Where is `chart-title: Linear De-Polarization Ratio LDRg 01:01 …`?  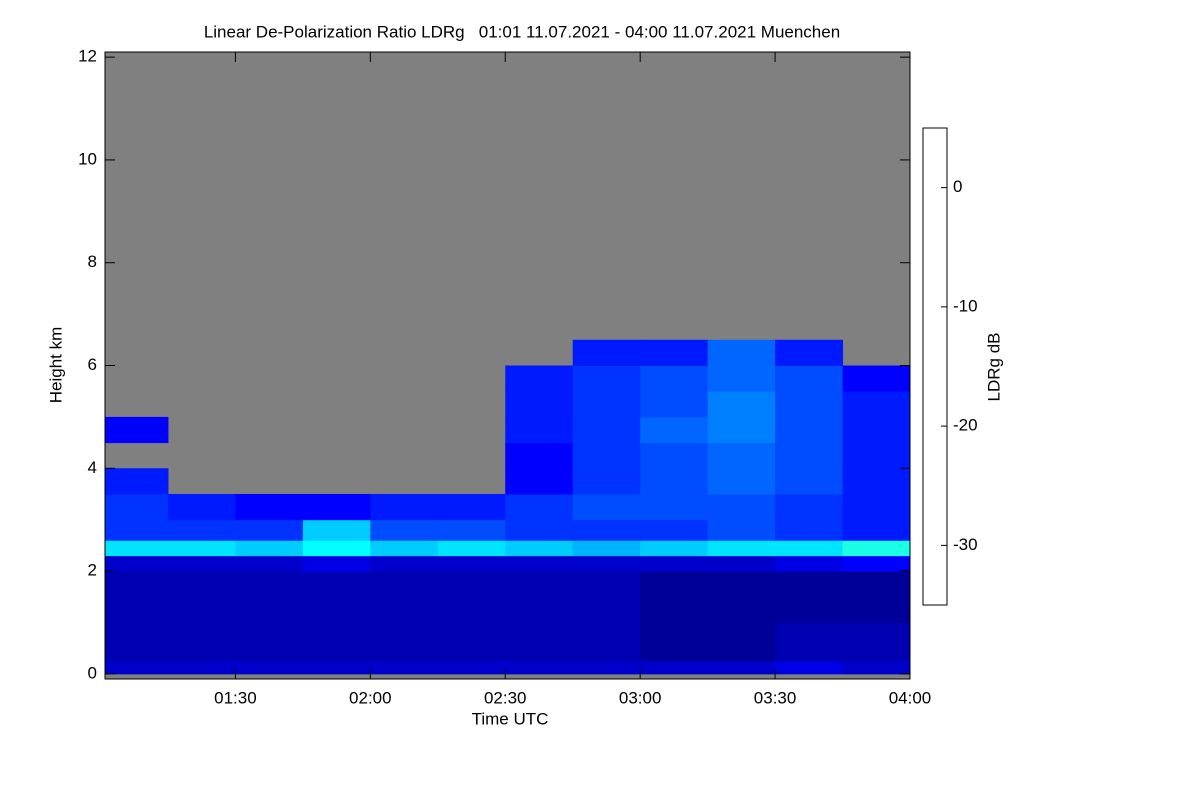 chart-title: Linear De-Polarization Ratio LDRg 01:01 … is located at coordinates (522, 31).